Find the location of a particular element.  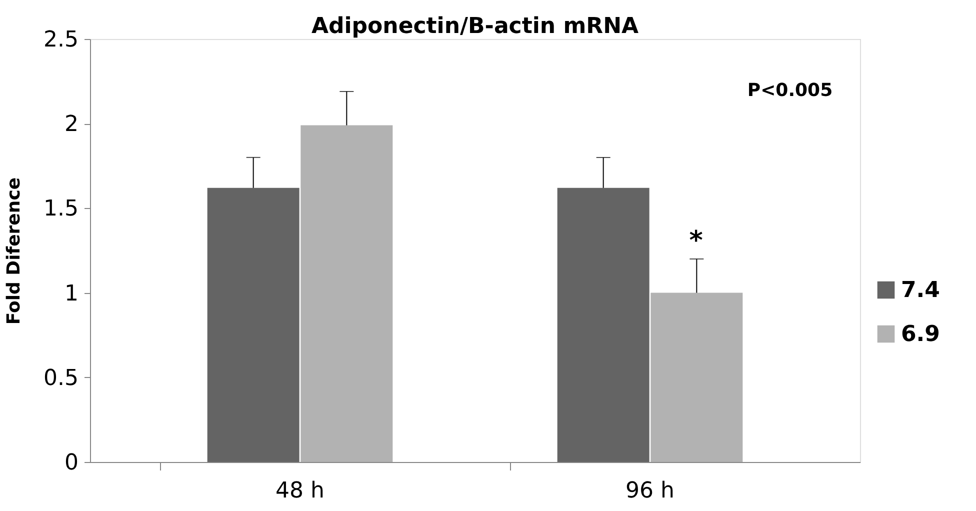

y-tick-label: 1.5 is located at coordinates (61, 209).